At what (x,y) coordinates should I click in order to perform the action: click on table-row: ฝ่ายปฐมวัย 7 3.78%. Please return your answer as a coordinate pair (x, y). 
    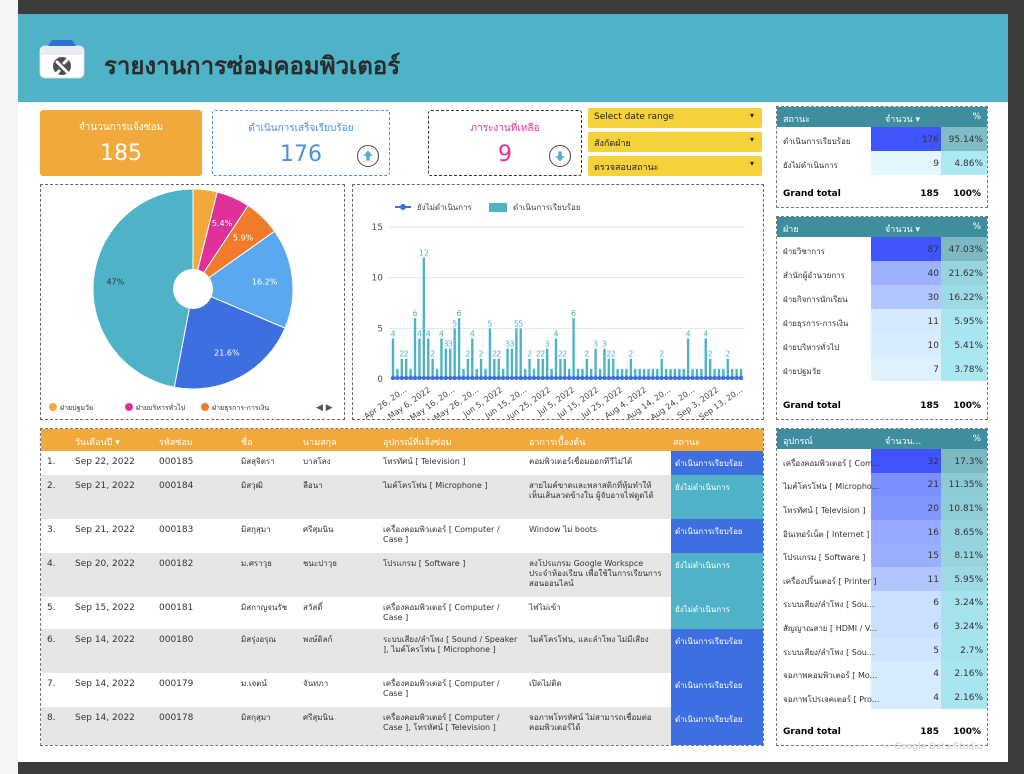
    Looking at the image, I should click on (882, 369).